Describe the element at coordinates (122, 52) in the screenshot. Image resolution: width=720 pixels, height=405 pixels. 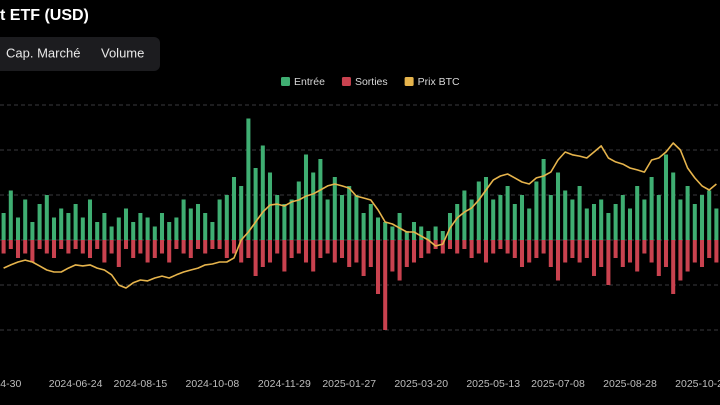
I see `tab: Volume` at that location.